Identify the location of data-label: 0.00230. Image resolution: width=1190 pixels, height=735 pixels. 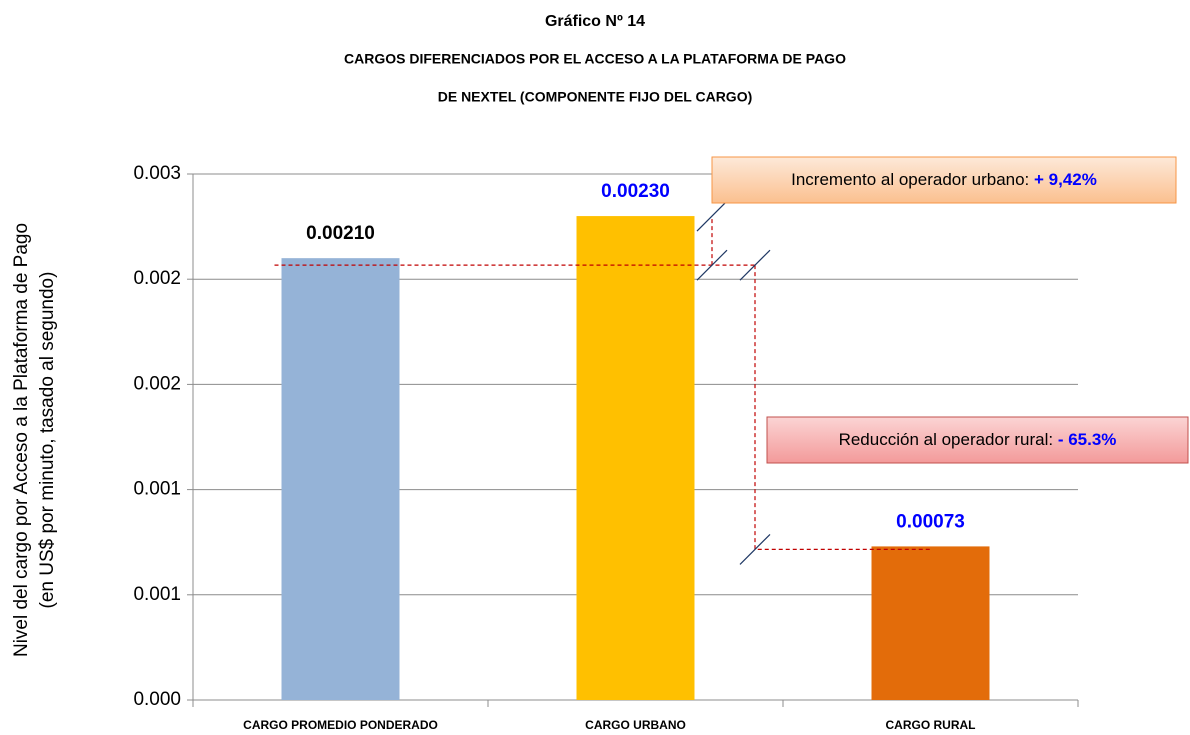
(635, 191).